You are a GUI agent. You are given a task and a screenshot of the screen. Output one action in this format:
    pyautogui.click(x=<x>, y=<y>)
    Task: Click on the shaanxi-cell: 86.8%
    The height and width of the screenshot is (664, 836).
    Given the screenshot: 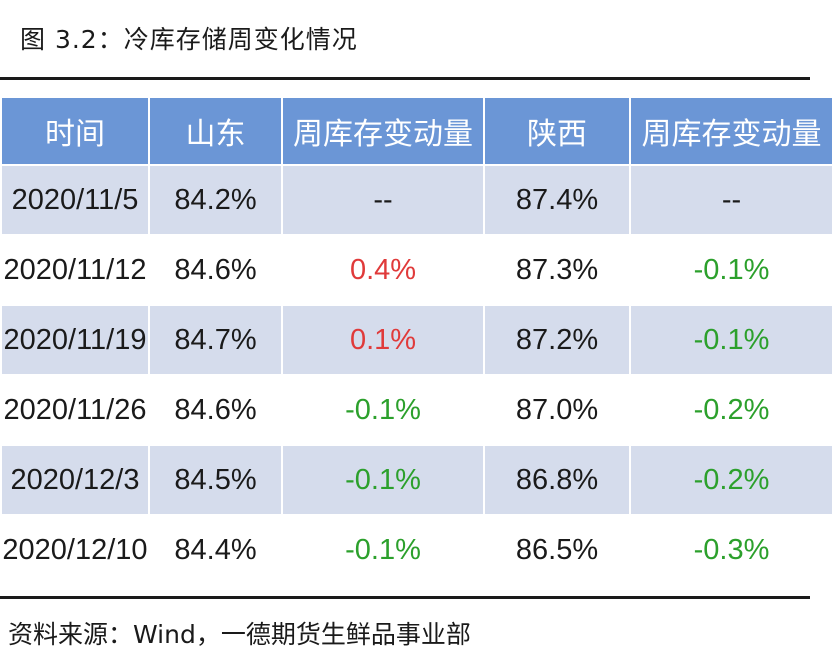 What is the action you would take?
    pyautogui.click(x=557, y=480)
    